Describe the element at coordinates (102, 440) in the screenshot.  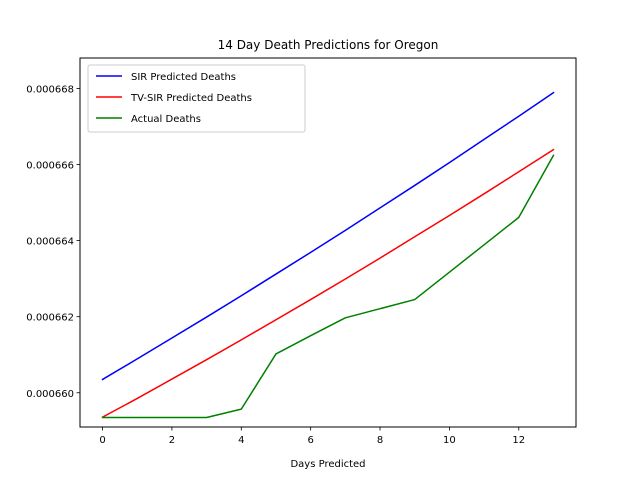
I see `x-tick-label-0: 0` at that location.